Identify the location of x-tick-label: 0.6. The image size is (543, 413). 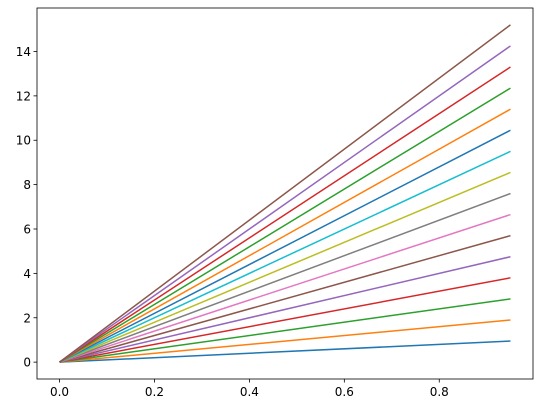
(344, 392).